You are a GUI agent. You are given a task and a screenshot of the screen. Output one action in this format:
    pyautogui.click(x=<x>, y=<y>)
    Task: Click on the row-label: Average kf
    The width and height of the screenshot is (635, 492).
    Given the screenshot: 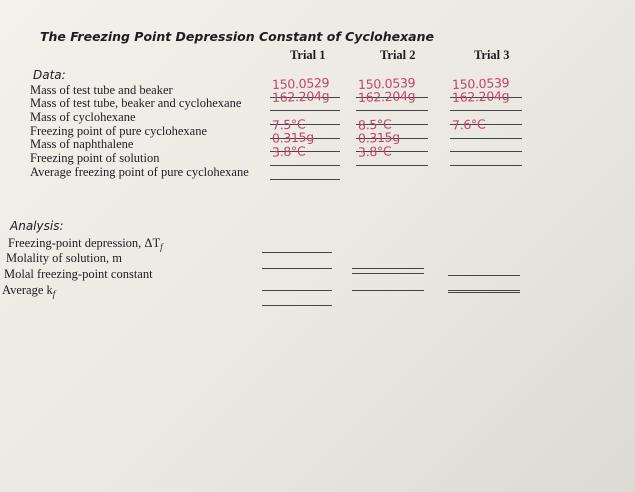 What is the action you would take?
    pyautogui.click(x=29, y=291)
    